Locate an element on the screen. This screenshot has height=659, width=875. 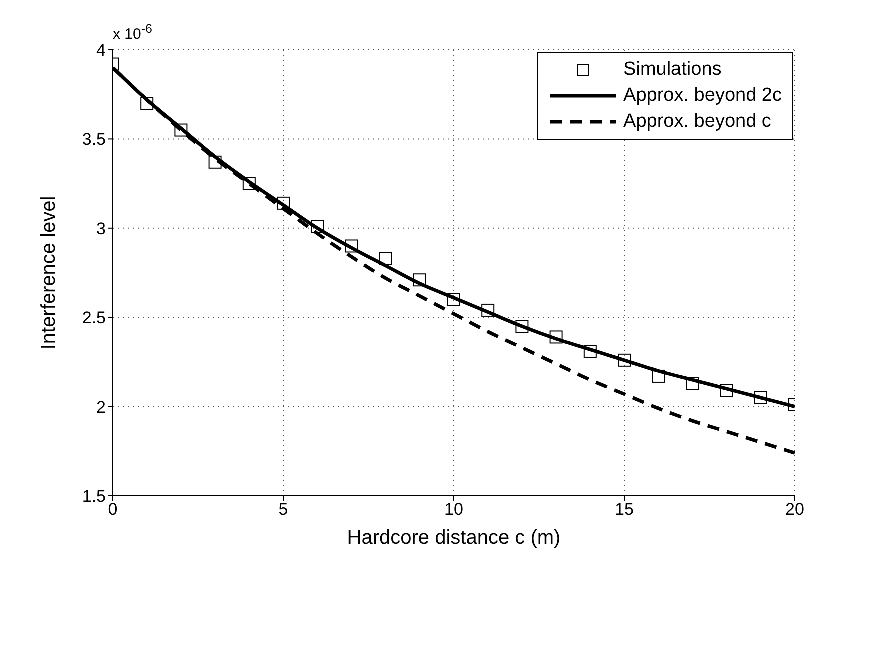
x-tick-label: 20 is located at coordinates (795, 510).